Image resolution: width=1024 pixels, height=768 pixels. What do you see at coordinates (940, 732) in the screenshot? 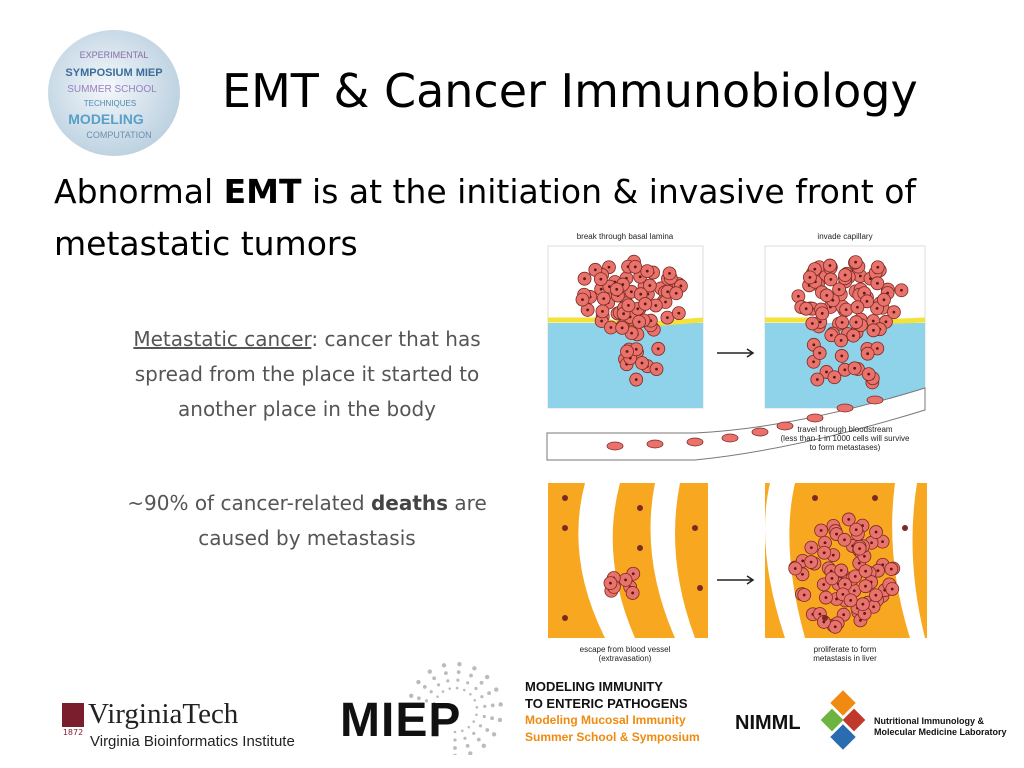
I see `nimml-line: Molecular Medicine Laboratory` at bounding box center [940, 732].